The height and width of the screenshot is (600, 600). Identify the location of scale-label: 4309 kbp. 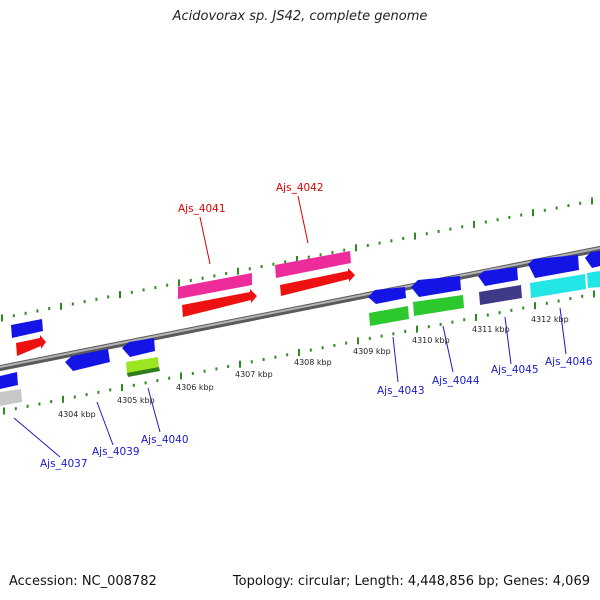
(372, 351).